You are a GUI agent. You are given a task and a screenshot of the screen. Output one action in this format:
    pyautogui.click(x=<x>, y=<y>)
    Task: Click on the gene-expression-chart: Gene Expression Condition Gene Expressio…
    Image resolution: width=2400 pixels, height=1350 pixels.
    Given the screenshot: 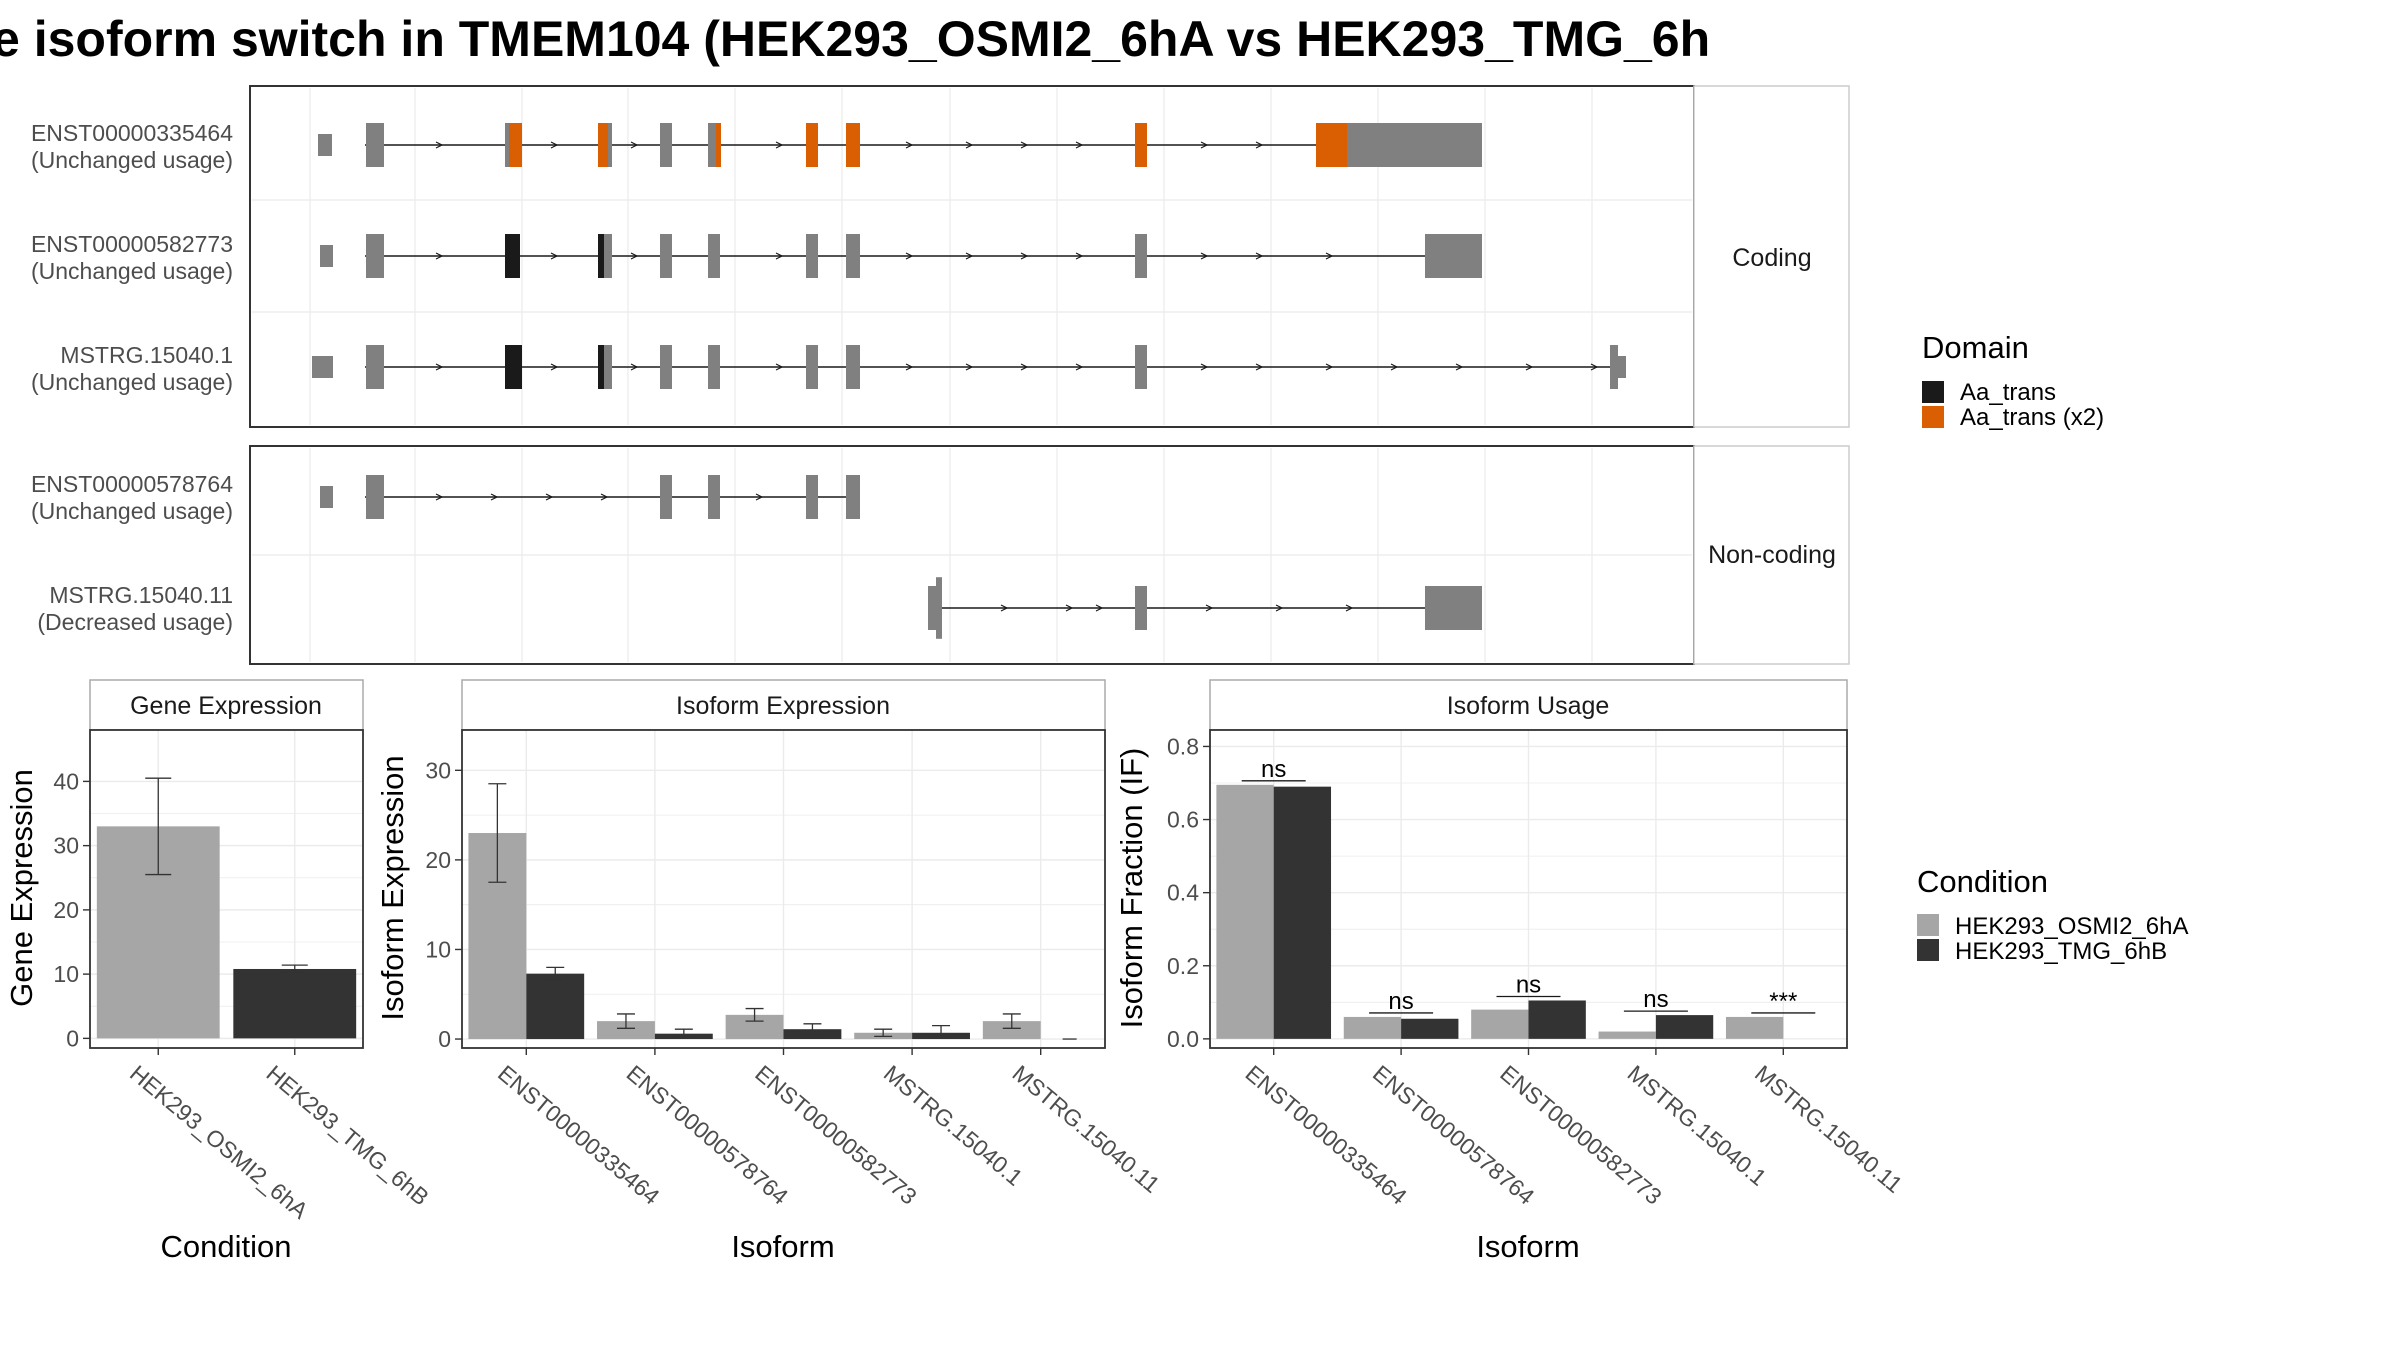 What is the action you would take?
    pyautogui.click(x=219, y=971)
    